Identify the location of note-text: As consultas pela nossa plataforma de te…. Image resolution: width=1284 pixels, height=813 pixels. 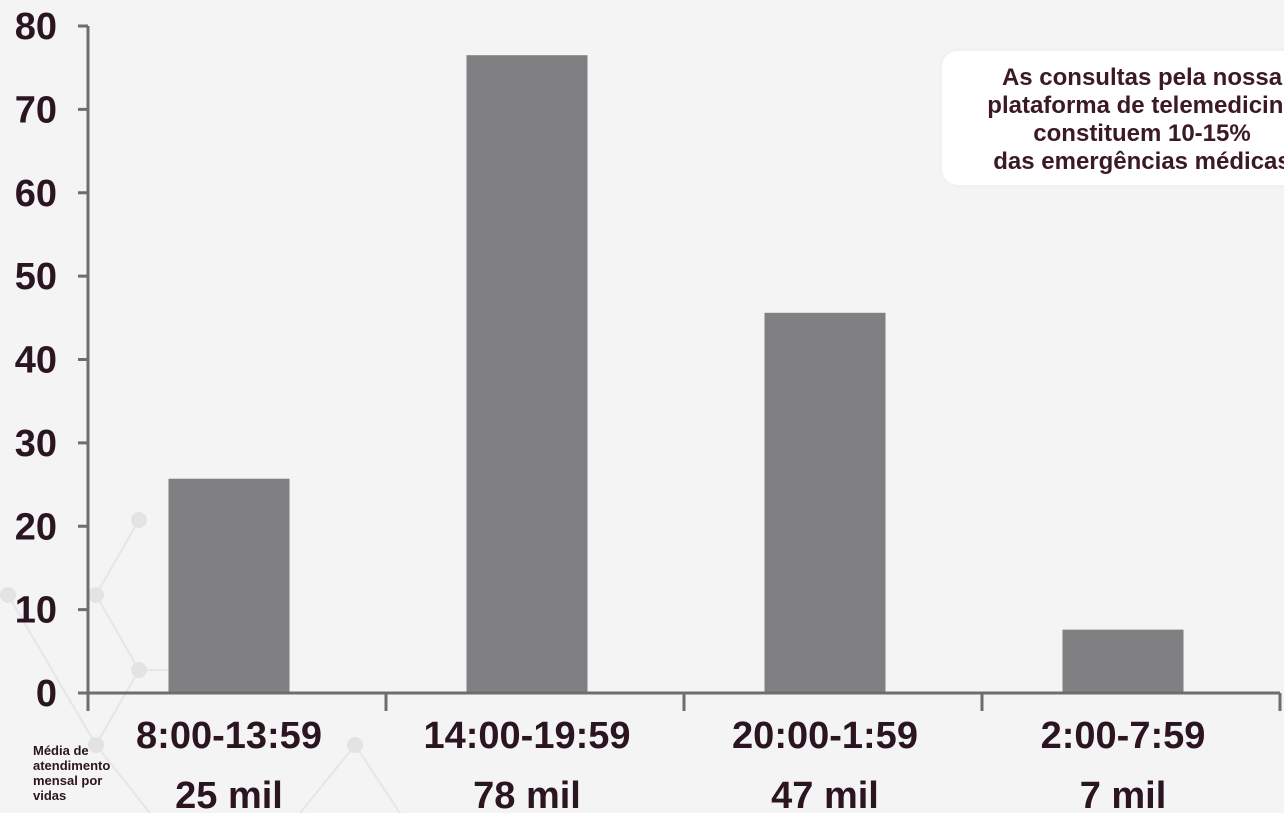
(1118, 120).